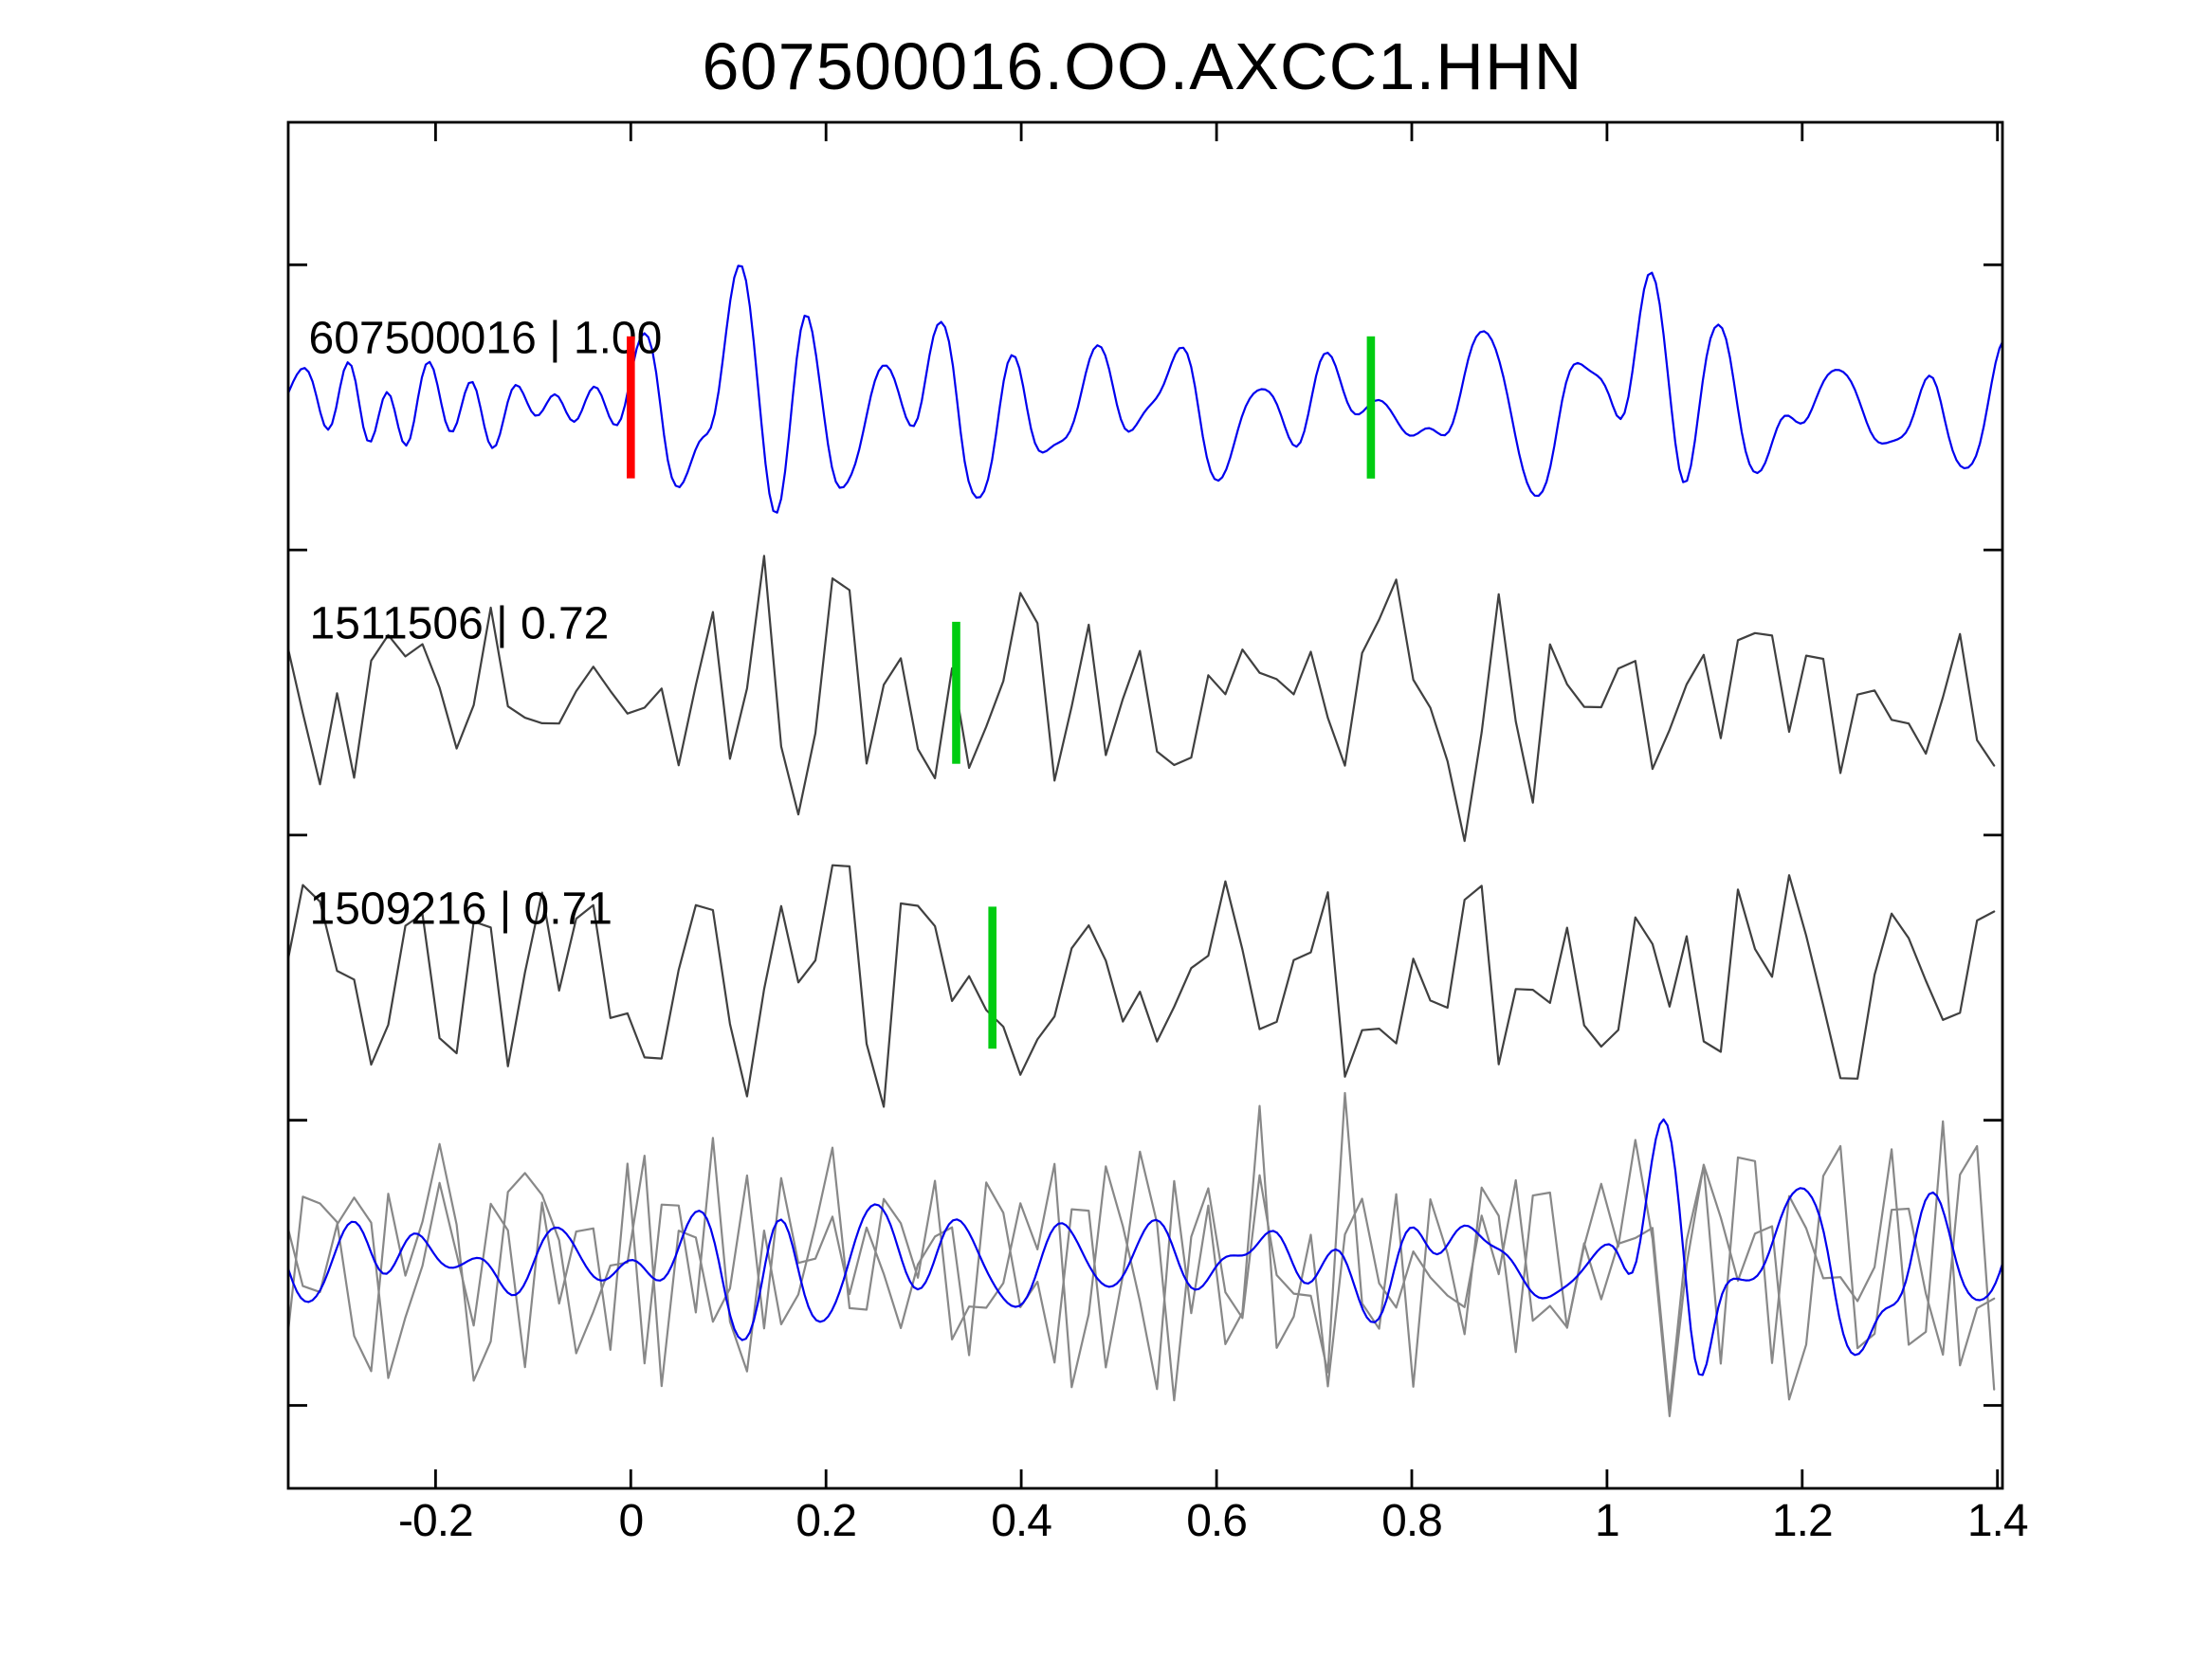  Describe the element at coordinates (461, 909) in the screenshot. I see `svg-text: 1509216 | 0.71` at that location.